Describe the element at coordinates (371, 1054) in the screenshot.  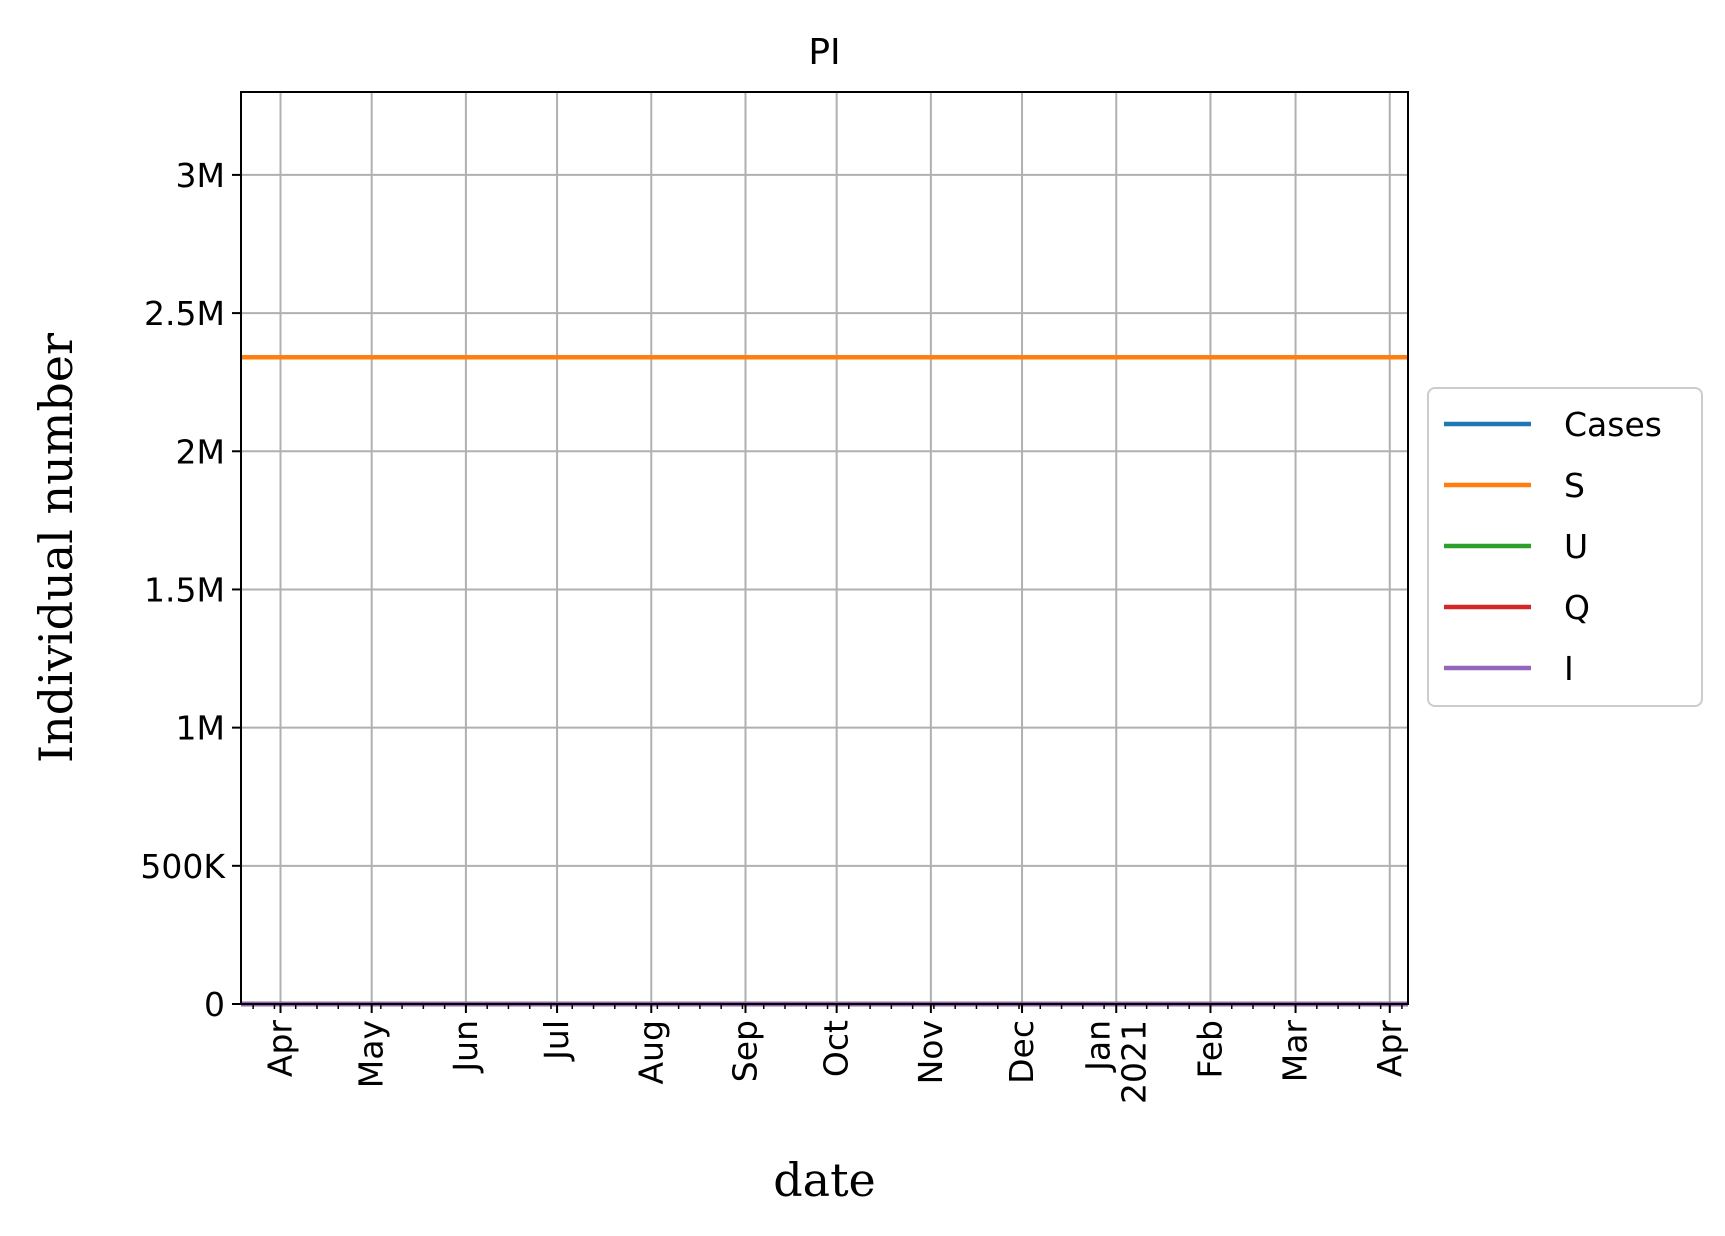
I see `x-tick-label: May` at that location.